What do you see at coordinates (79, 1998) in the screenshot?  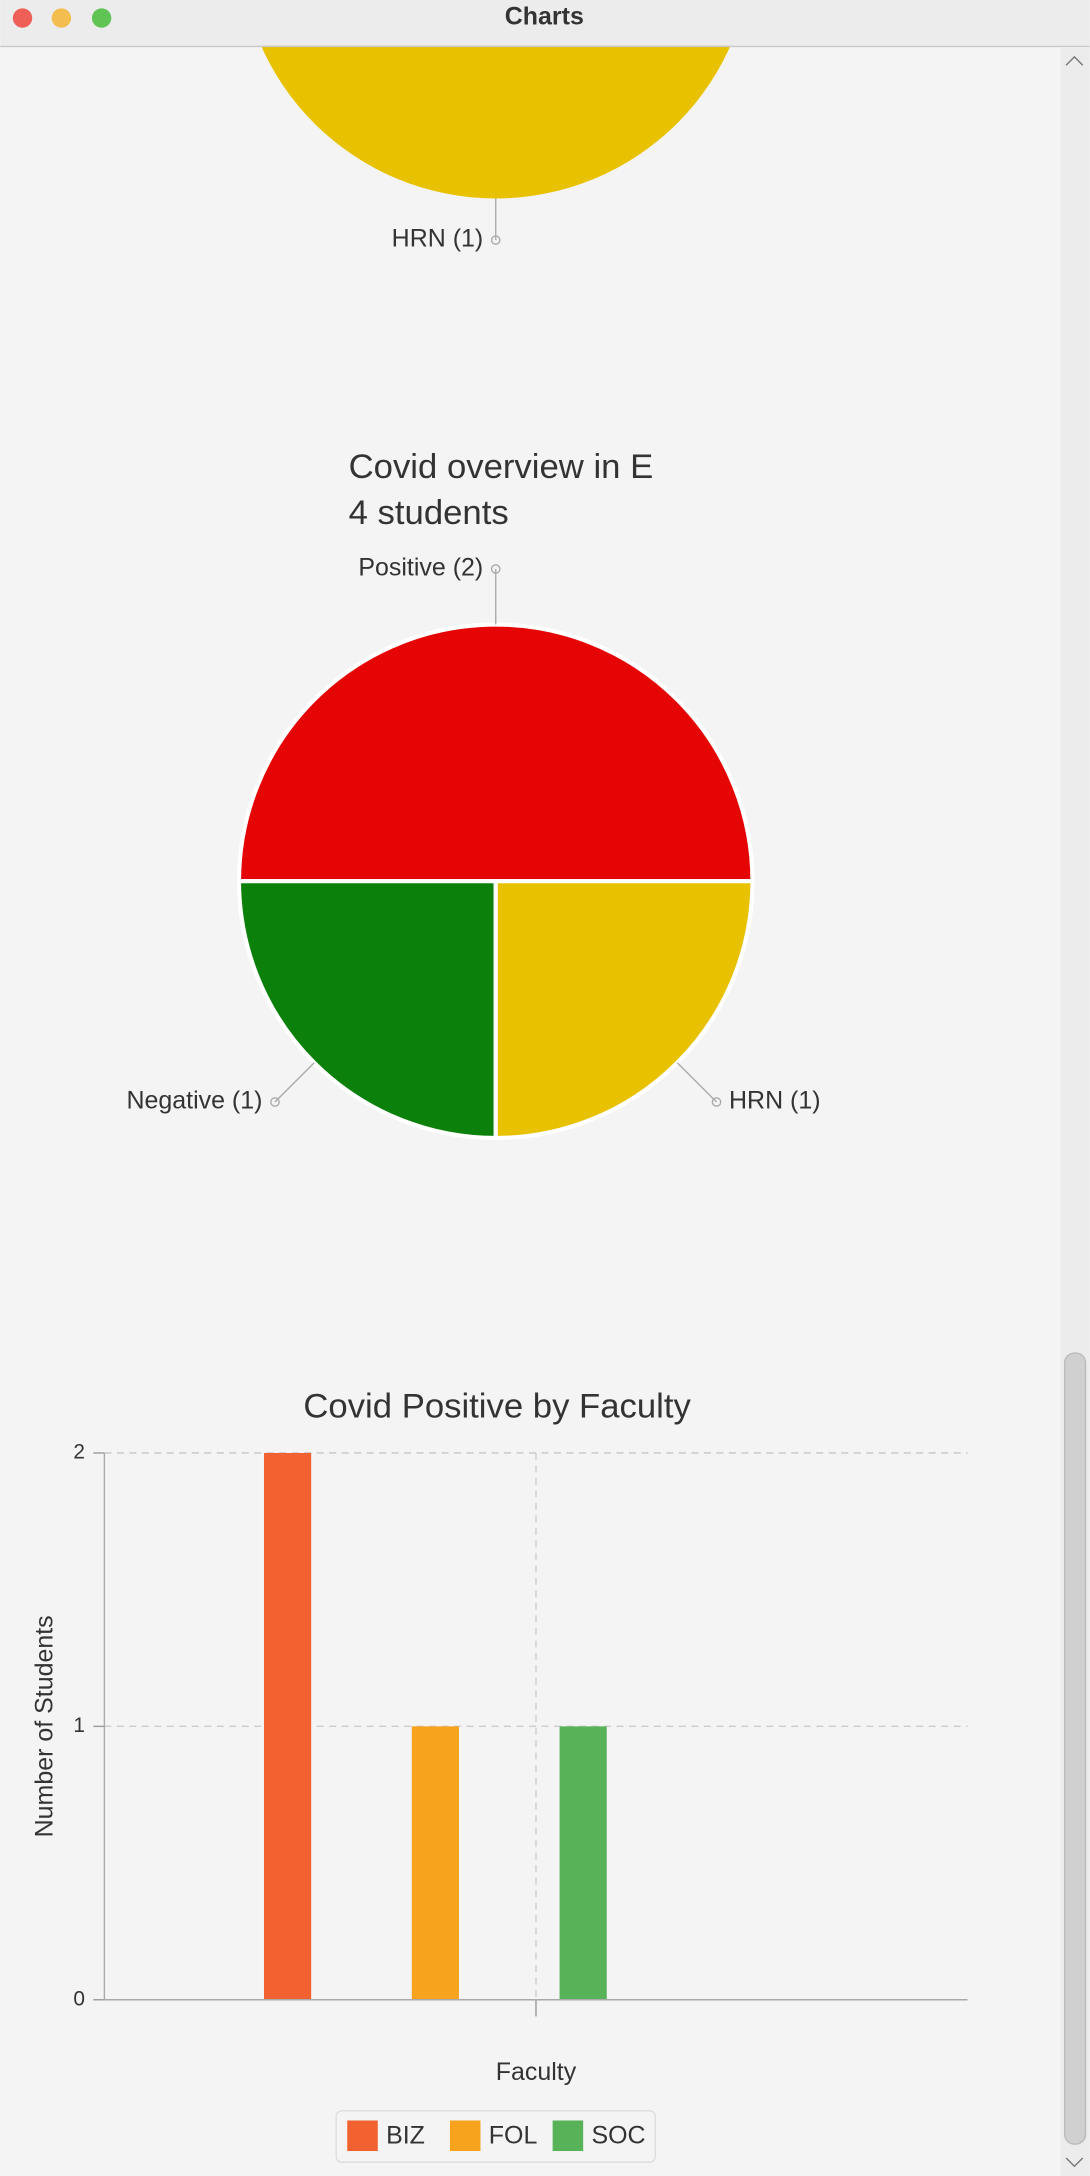 I see `y-tick-label: 0` at bounding box center [79, 1998].